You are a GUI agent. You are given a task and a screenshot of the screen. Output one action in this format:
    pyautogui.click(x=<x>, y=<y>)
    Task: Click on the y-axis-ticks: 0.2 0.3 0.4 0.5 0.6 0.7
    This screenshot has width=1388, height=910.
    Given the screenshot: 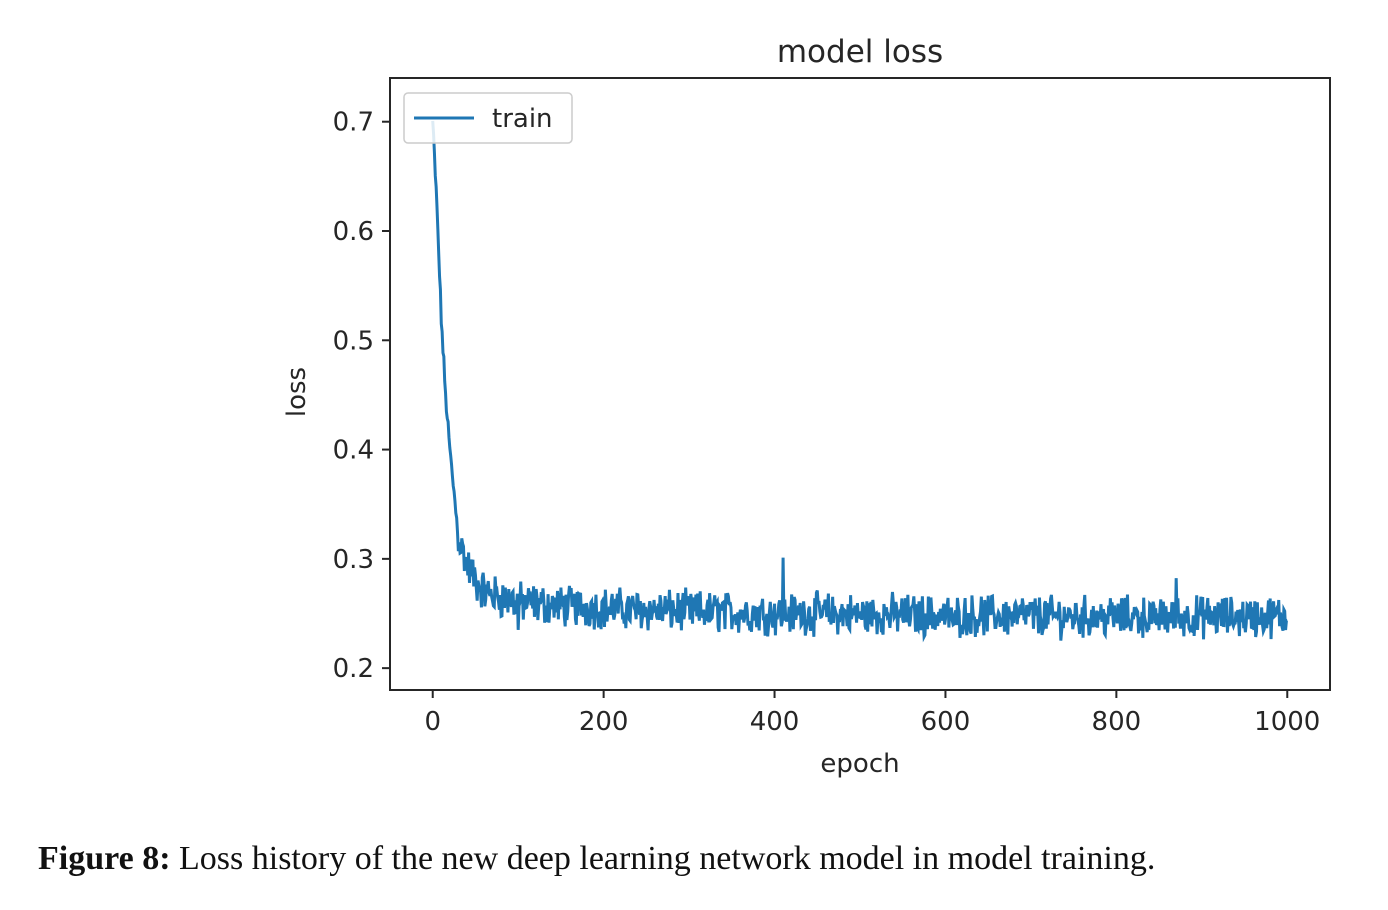 What is the action you would take?
    pyautogui.click(x=361, y=396)
    